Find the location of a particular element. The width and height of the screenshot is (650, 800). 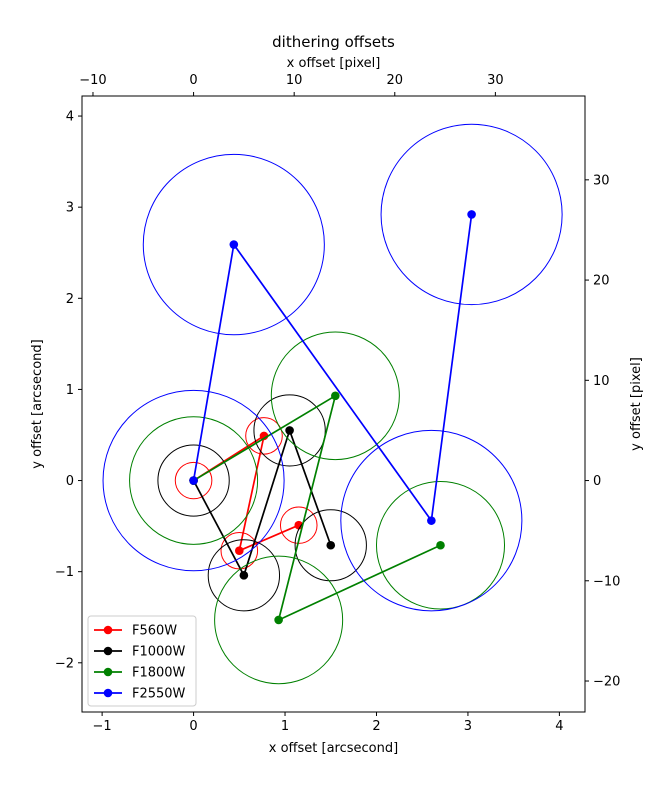

legend-marker-f2550w is located at coordinates (108, 693).